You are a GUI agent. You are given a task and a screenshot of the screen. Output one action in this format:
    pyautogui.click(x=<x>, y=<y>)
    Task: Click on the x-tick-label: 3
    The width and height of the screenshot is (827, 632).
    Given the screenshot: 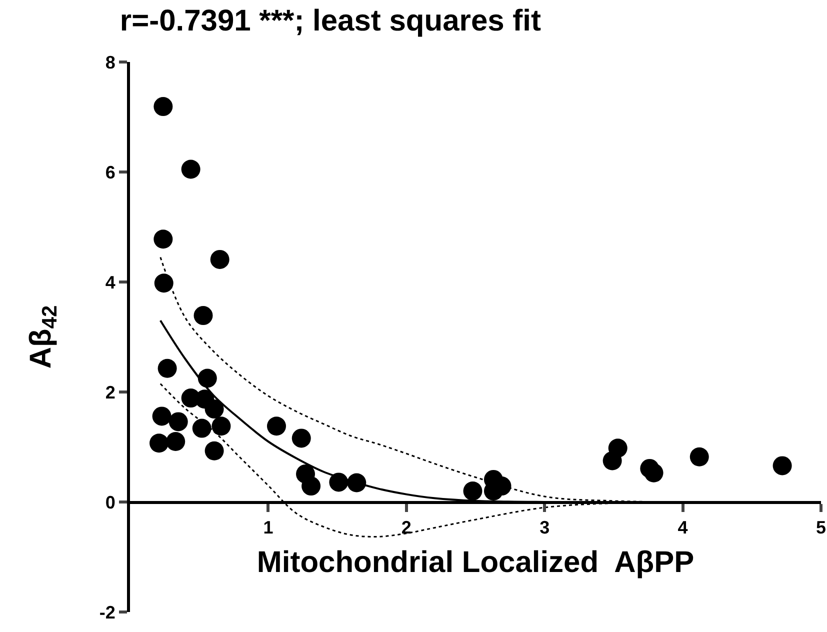 What is the action you would take?
    pyautogui.click(x=545, y=528)
    